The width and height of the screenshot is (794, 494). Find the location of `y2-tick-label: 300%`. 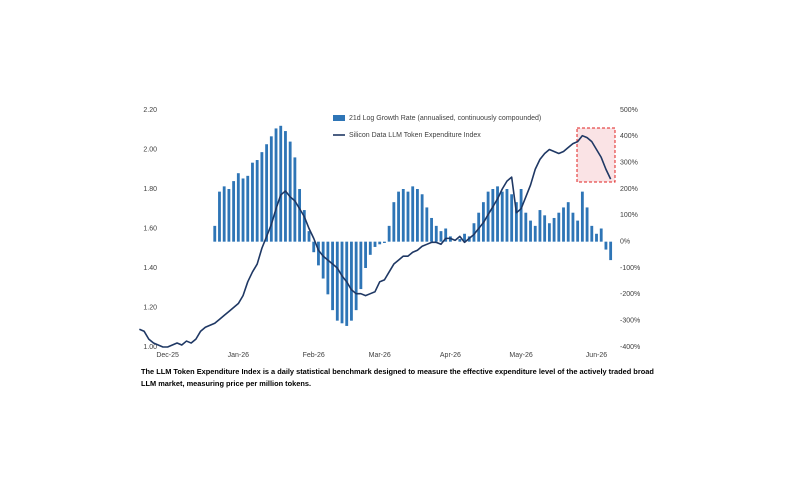

y2-tick-label: 300% is located at coordinates (629, 163).